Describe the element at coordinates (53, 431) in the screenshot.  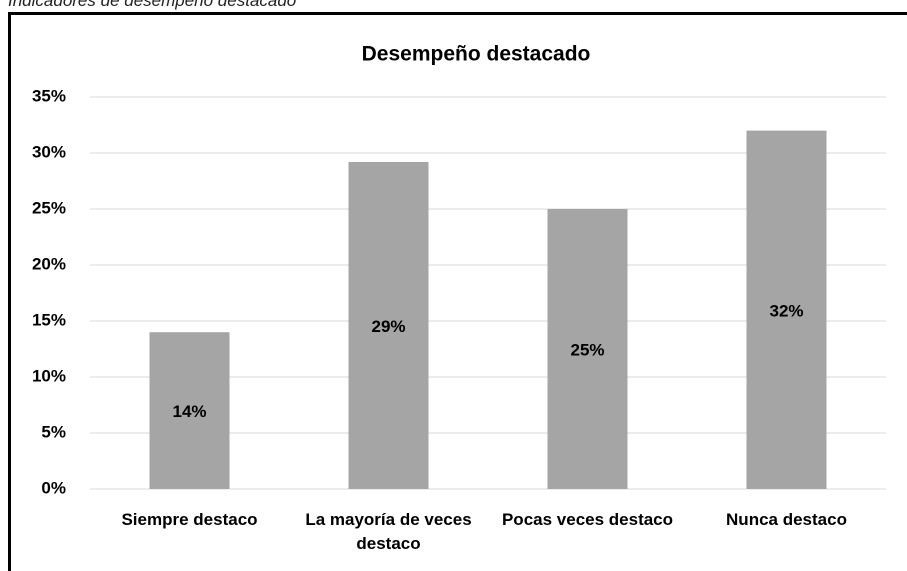
I see `y-tick-label: 5%` at that location.